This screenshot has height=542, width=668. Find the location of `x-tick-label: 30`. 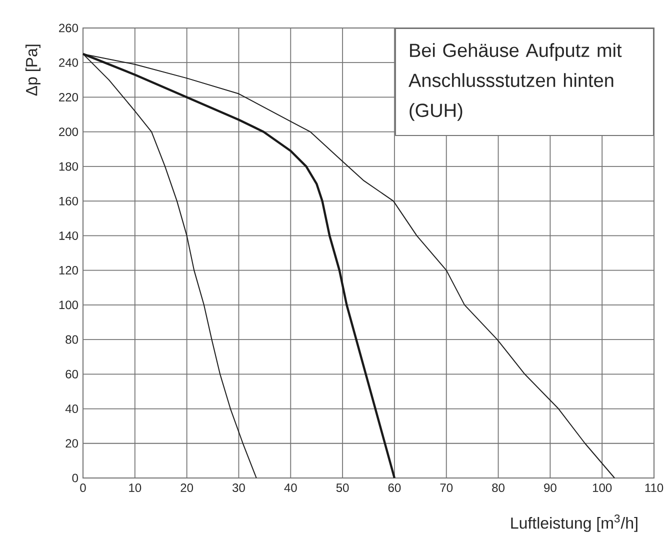

x-tick-label: 30 is located at coordinates (238, 488).